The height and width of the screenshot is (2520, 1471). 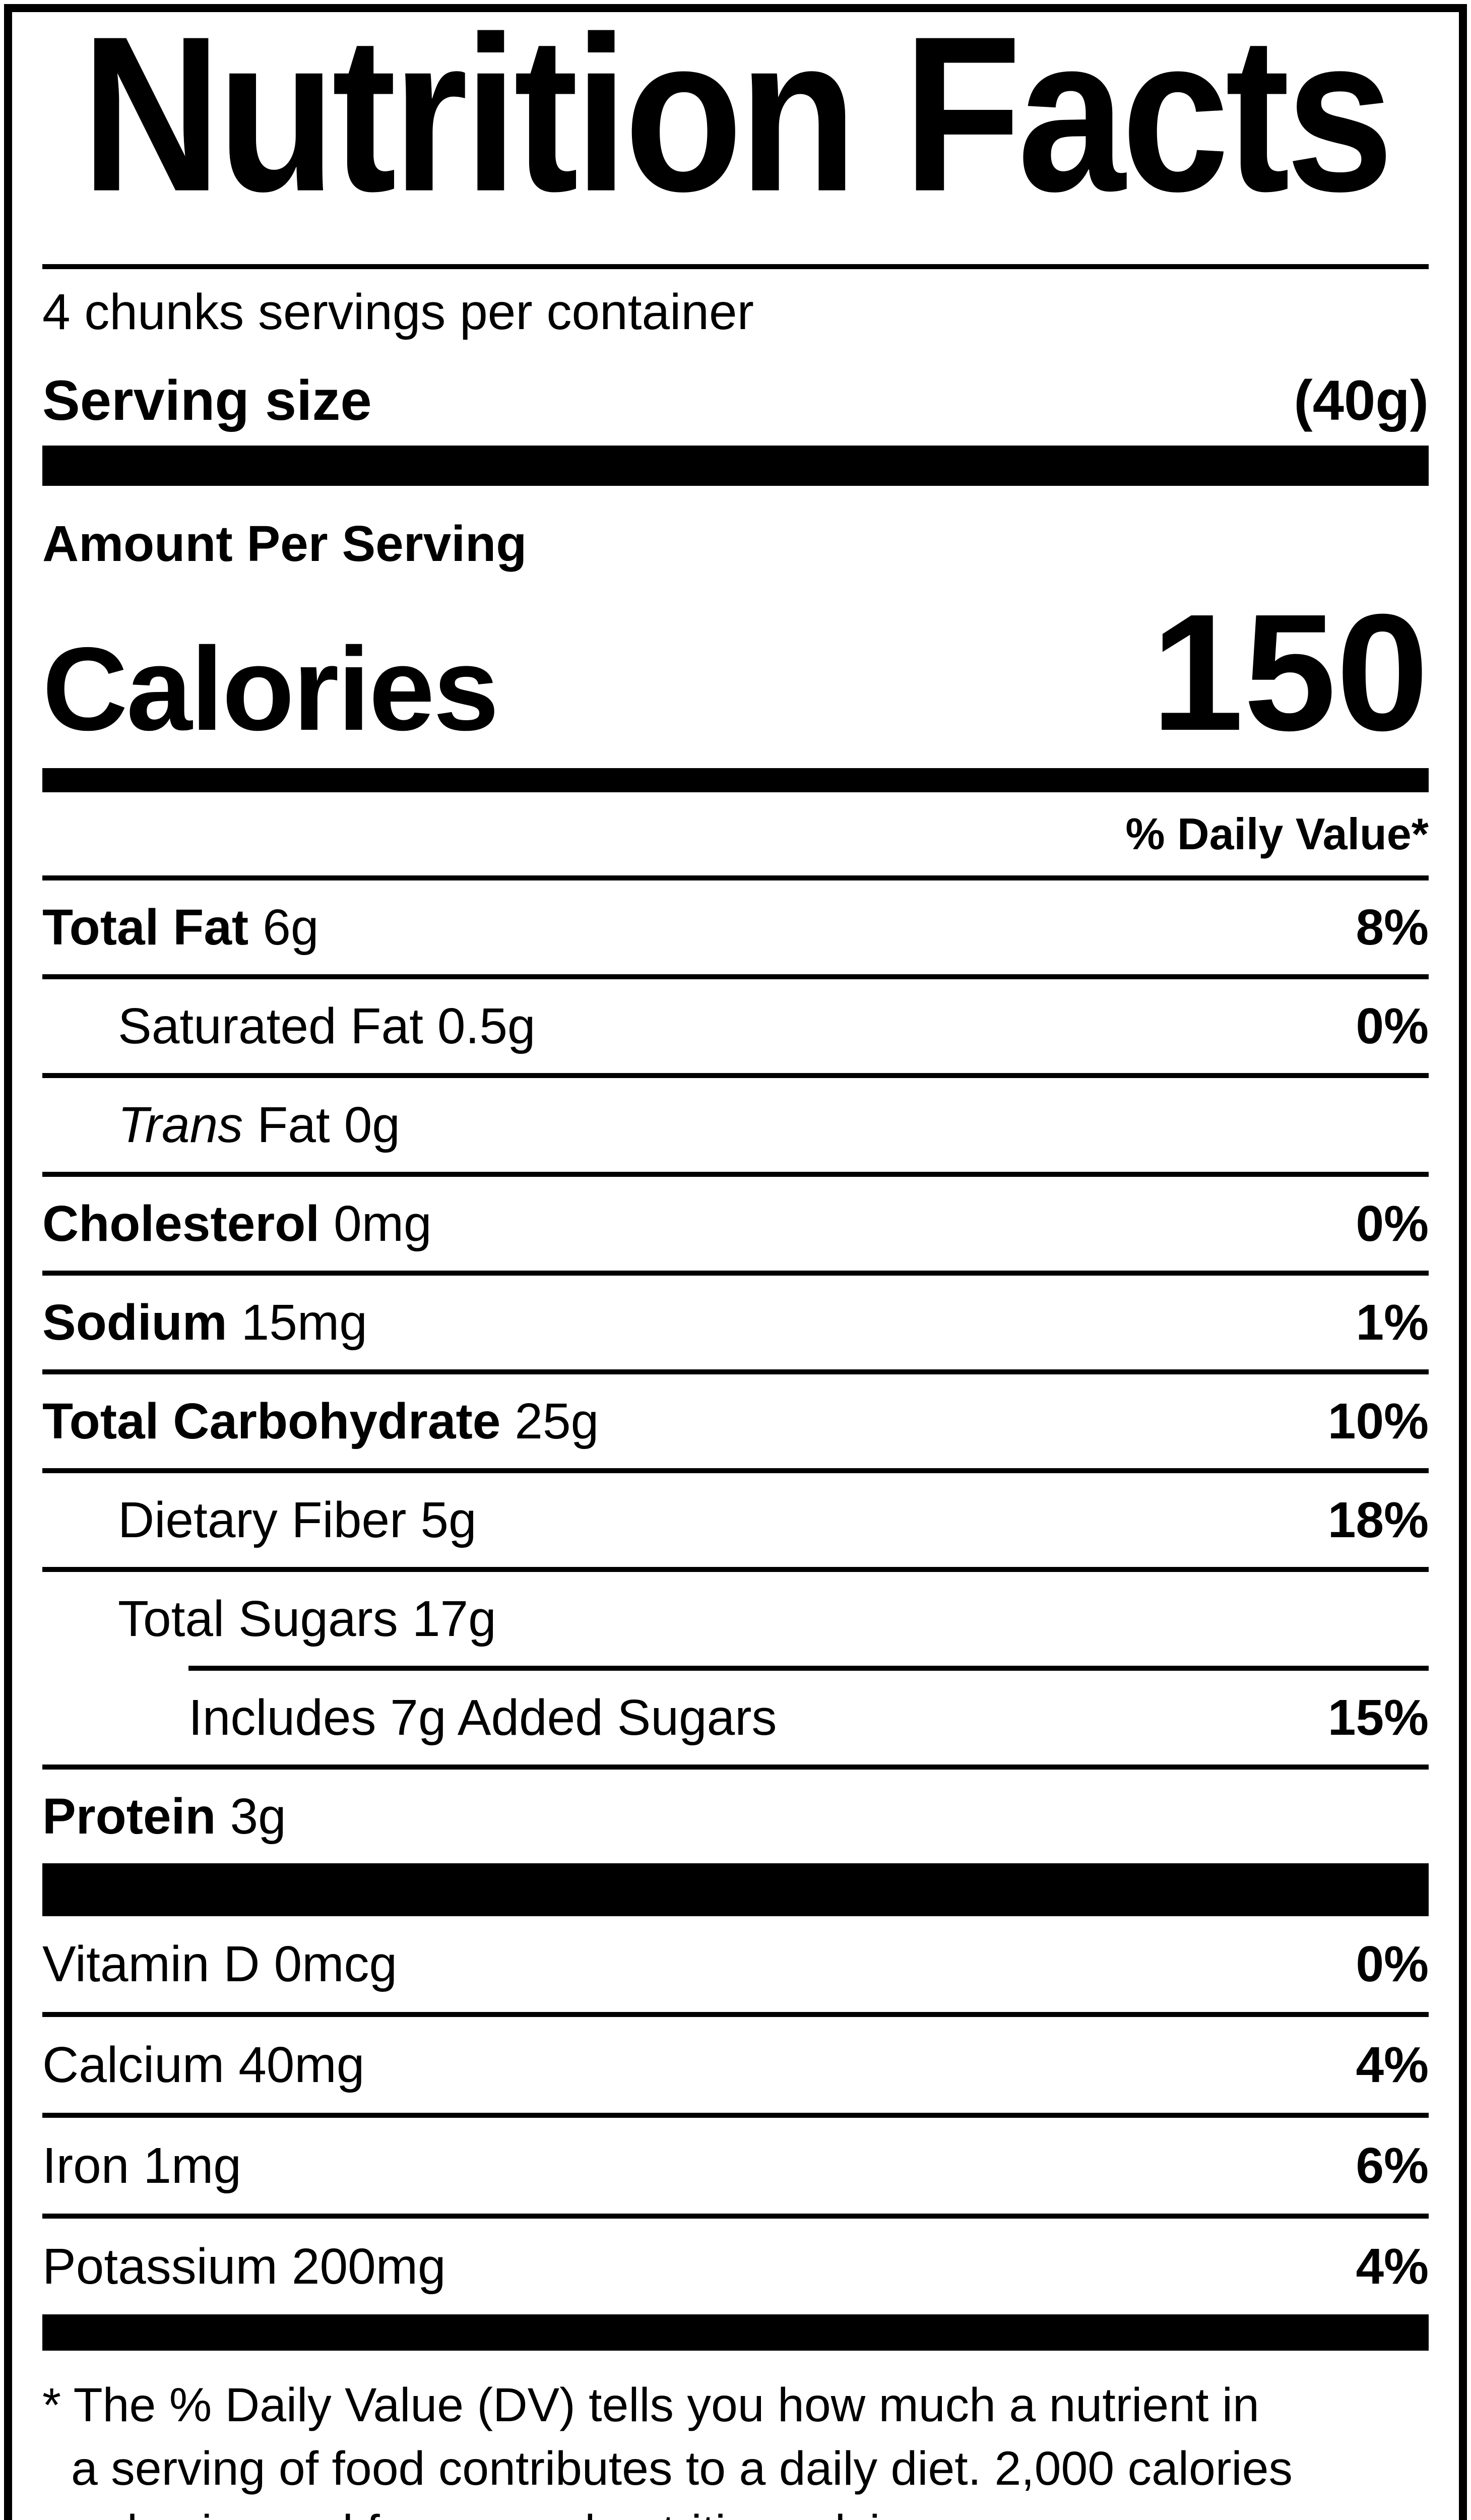 What do you see at coordinates (735, 1964) in the screenshot?
I see `vitamin-row-vitamin-d: Vitamin D 0mcg 0%` at bounding box center [735, 1964].